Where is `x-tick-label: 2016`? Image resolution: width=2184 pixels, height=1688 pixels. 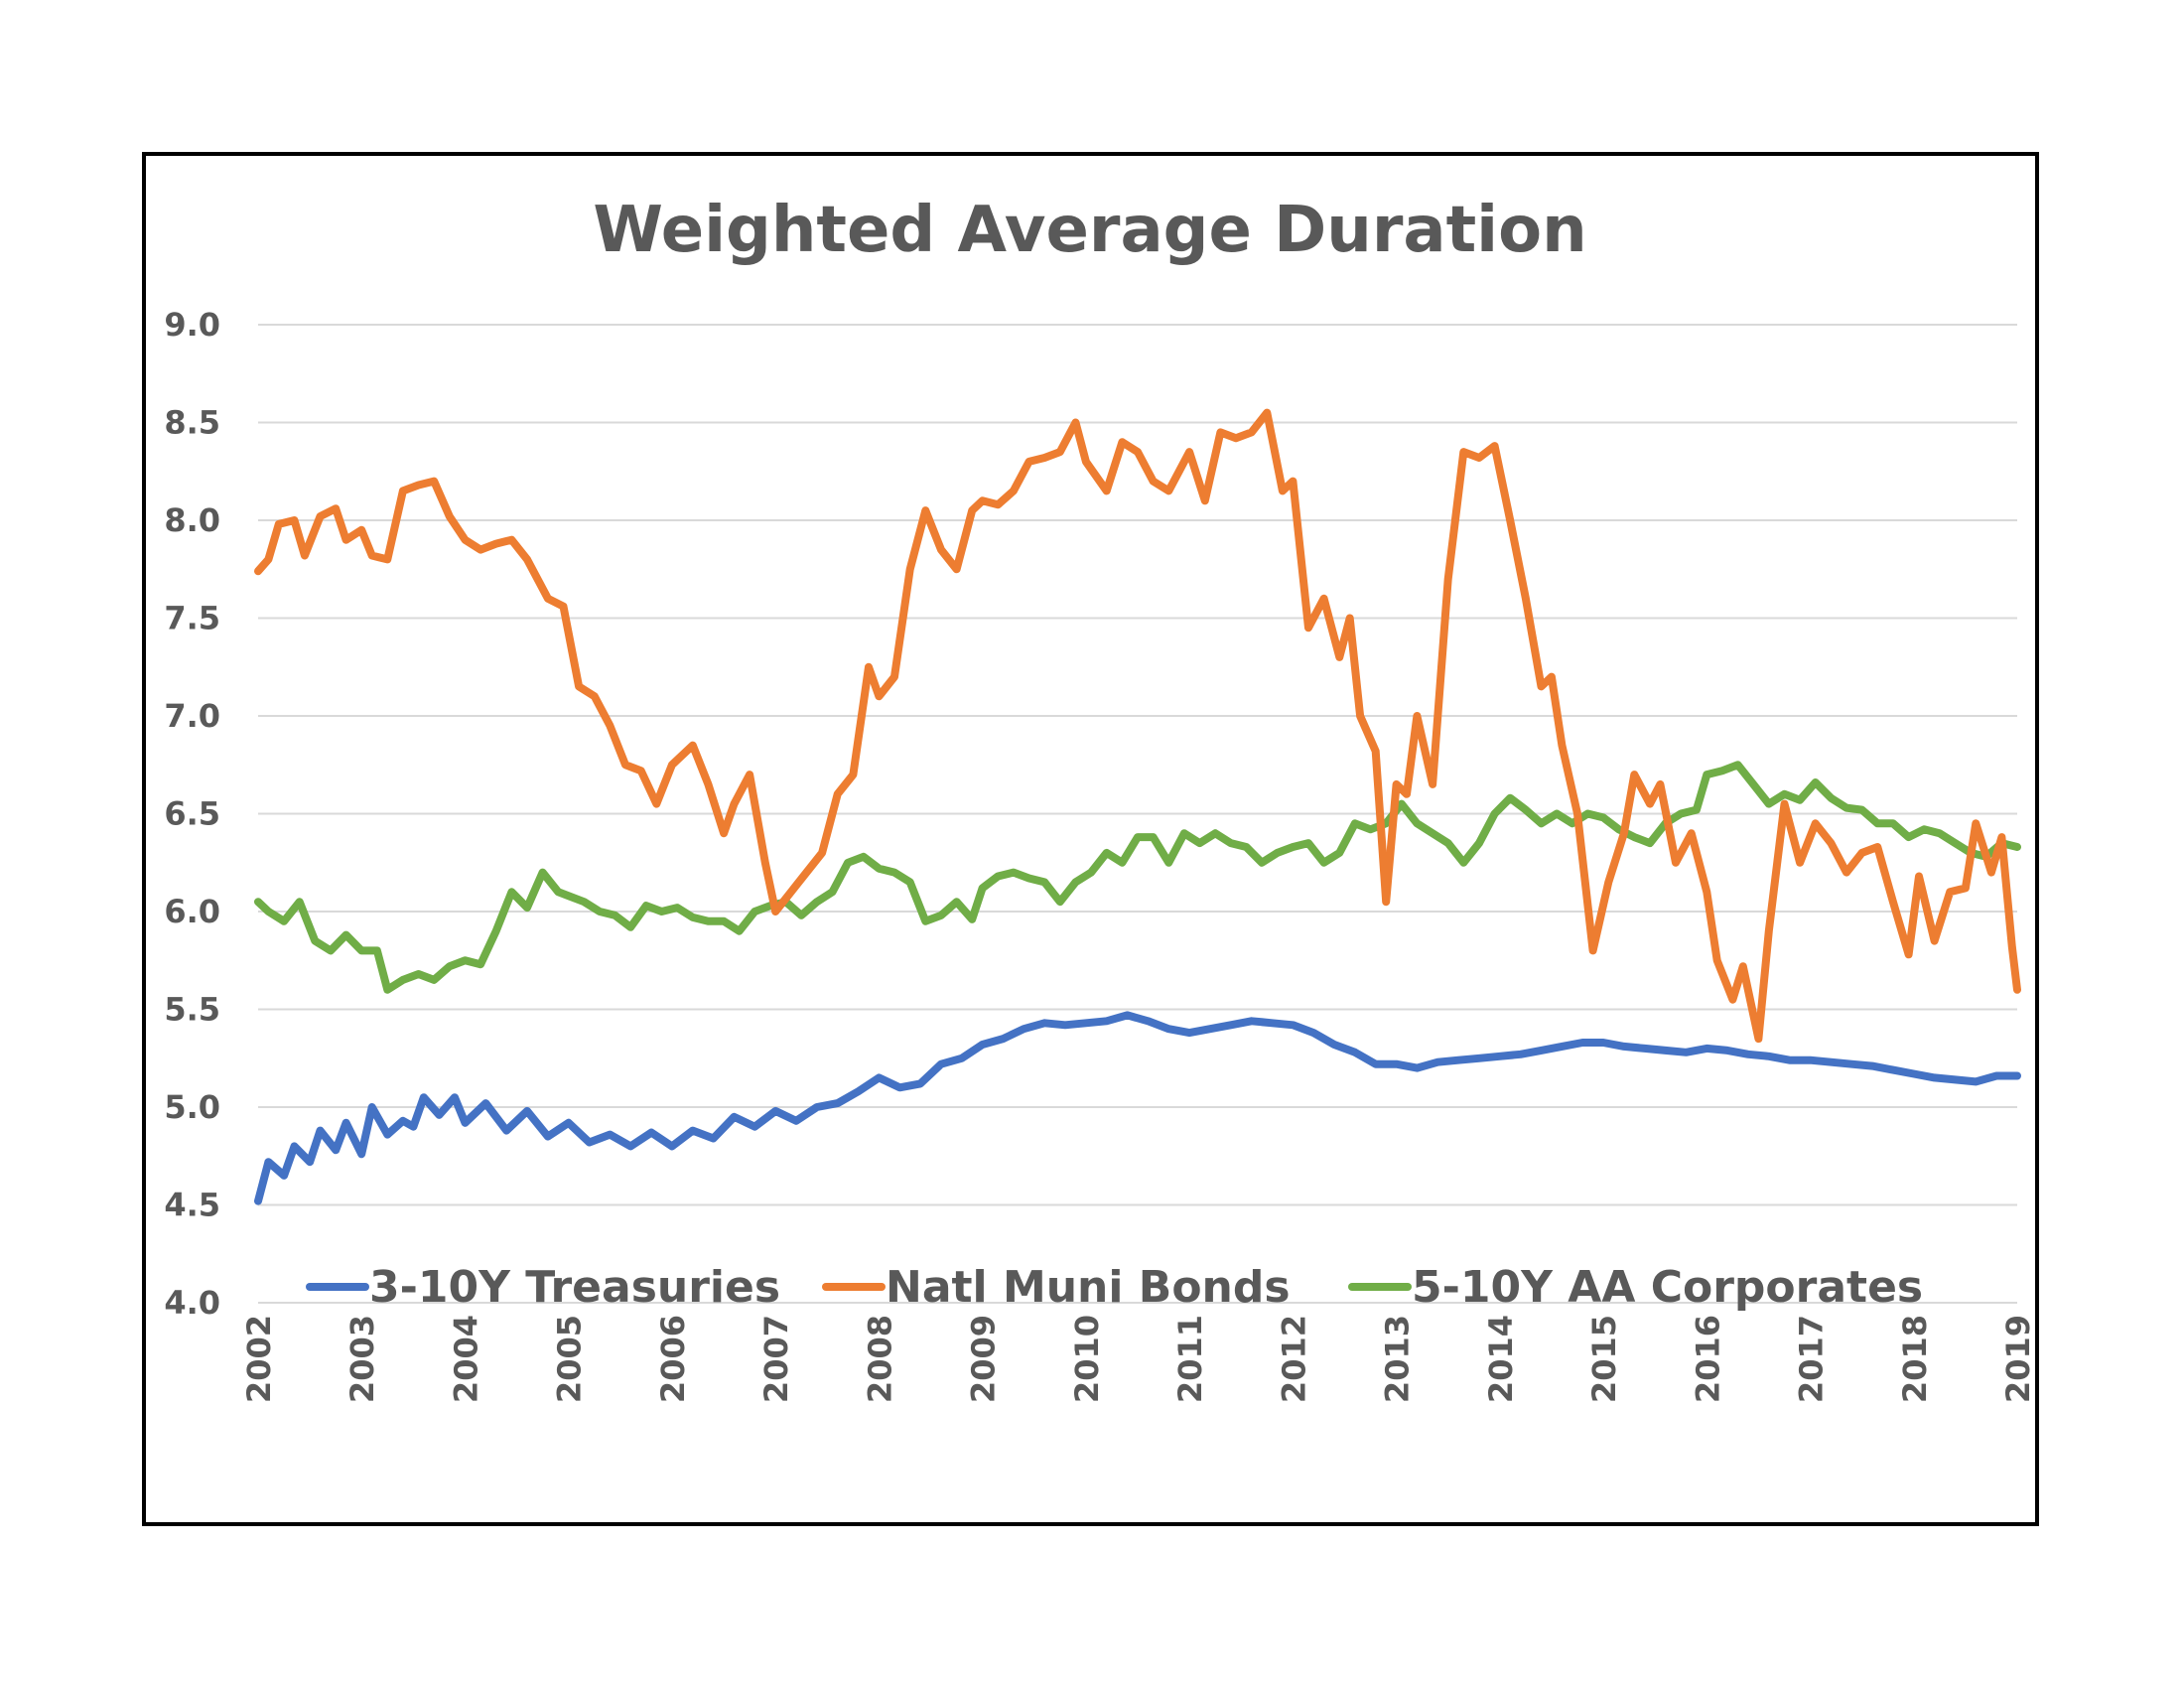 x-tick-label: 2016 is located at coordinates (1707, 1359).